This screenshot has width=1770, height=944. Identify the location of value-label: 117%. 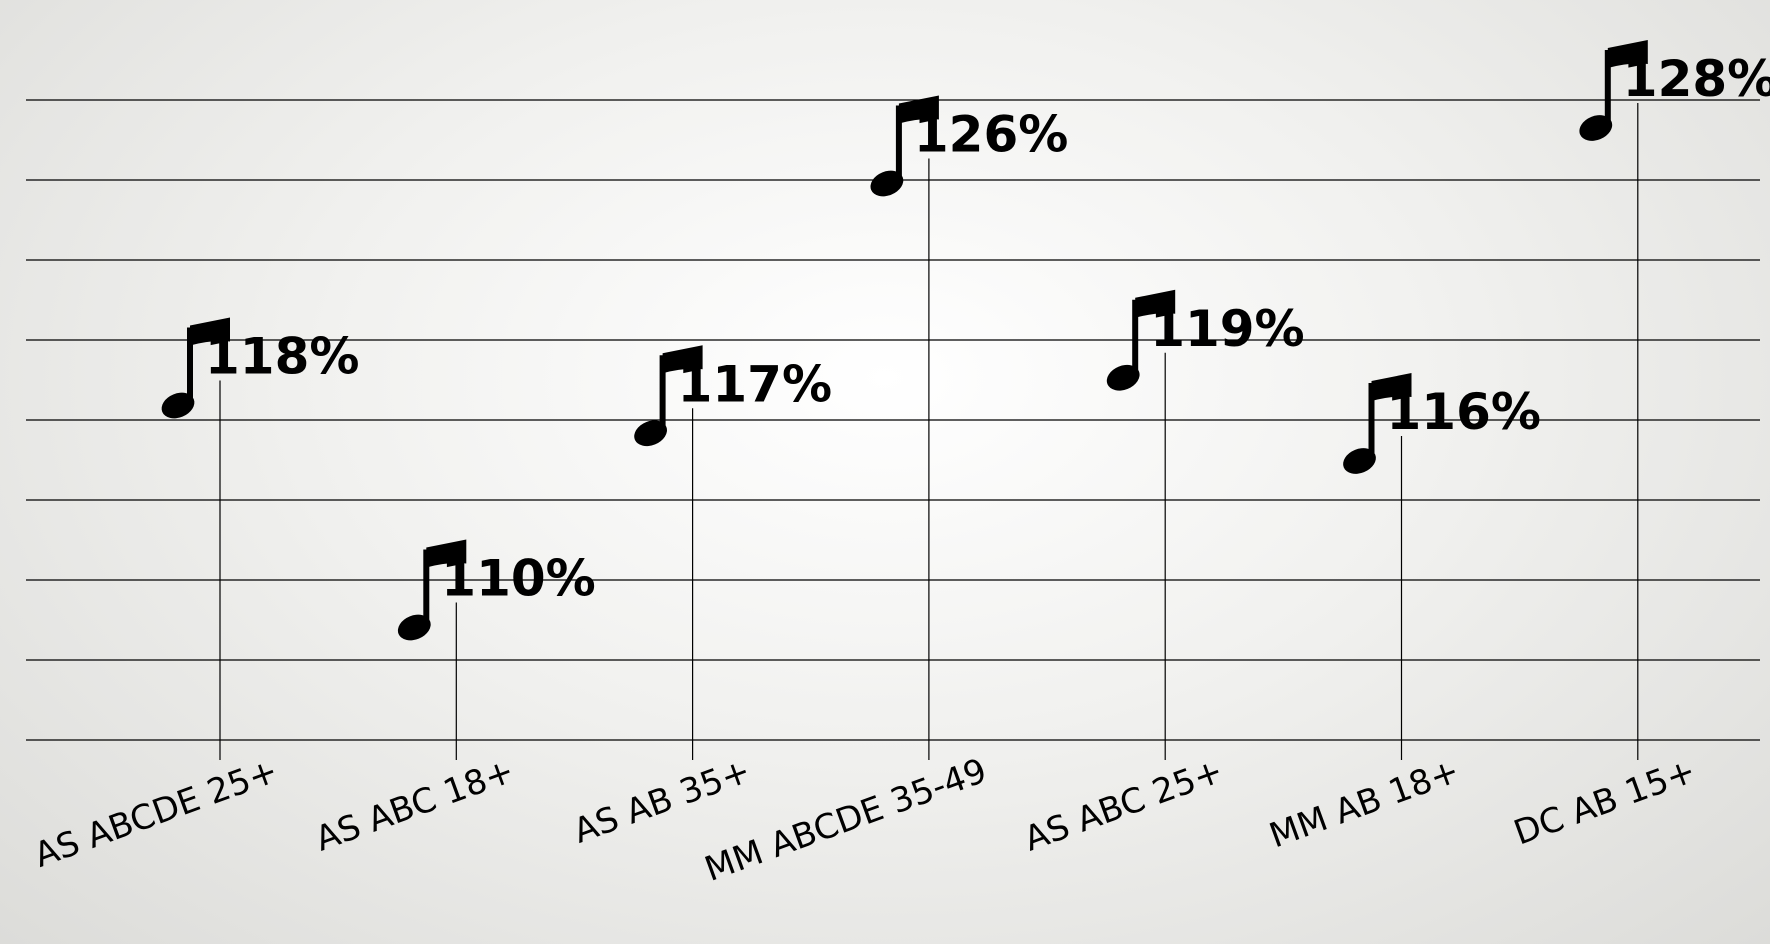
(755, 384).